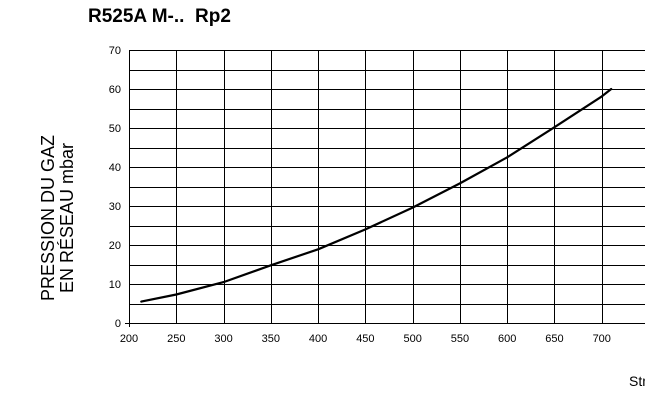 Image resolution: width=645 pixels, height=398 pixels. Describe the element at coordinates (412, 339) in the screenshot. I see `x-tick-label: 500` at that location.